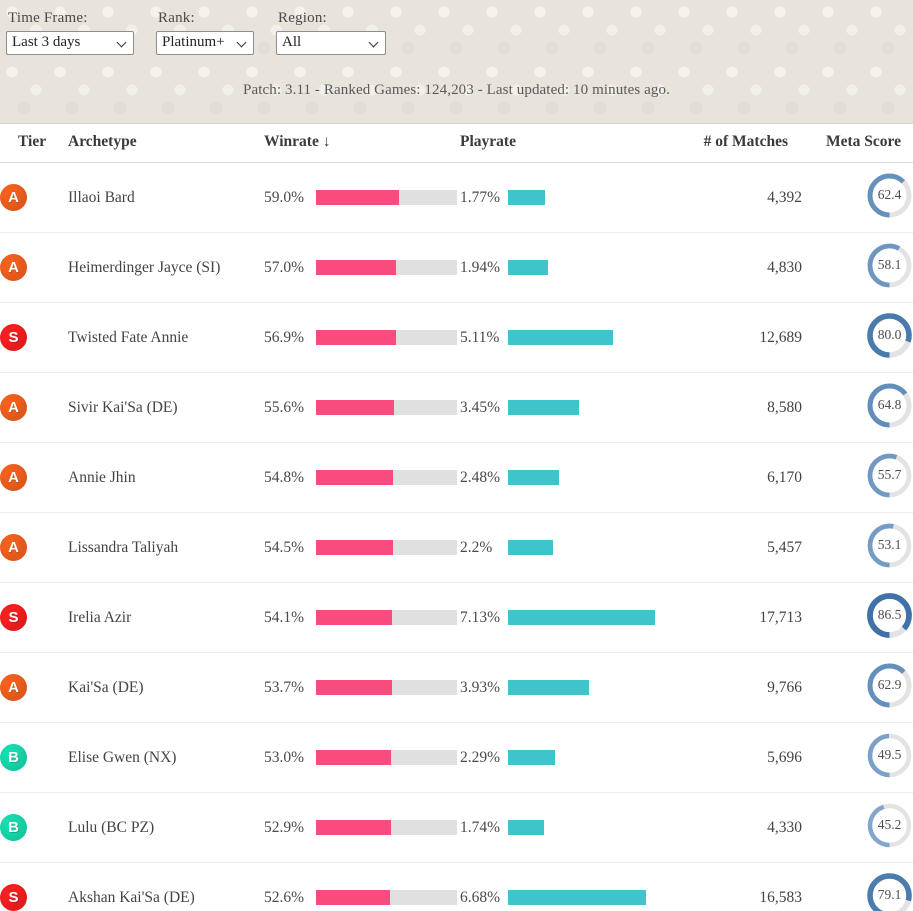  I want to click on playrate-wrap: 6.68%, so click(566, 898).